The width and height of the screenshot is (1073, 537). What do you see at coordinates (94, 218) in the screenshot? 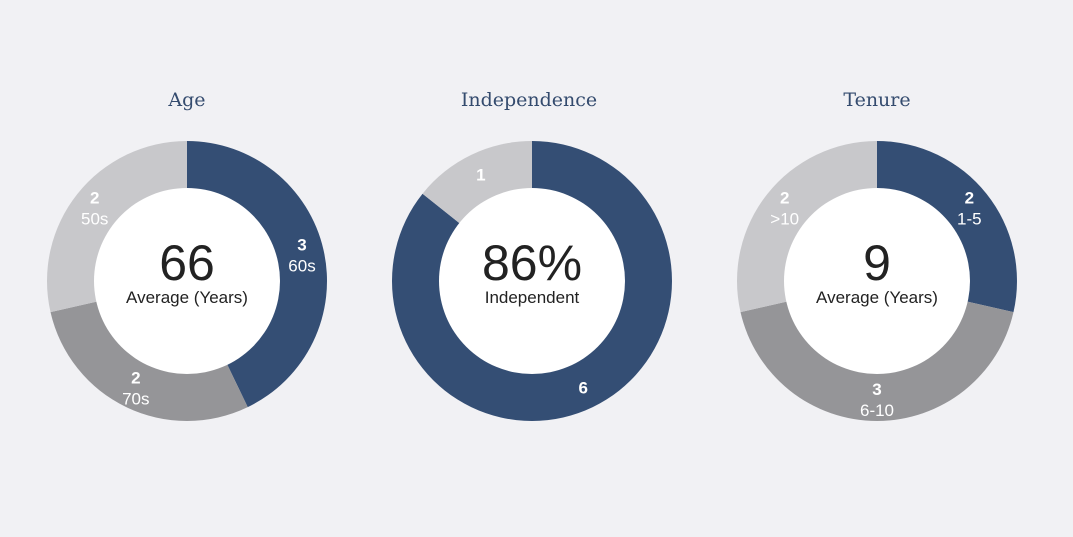
I see `age-slice-category: 50s` at bounding box center [94, 218].